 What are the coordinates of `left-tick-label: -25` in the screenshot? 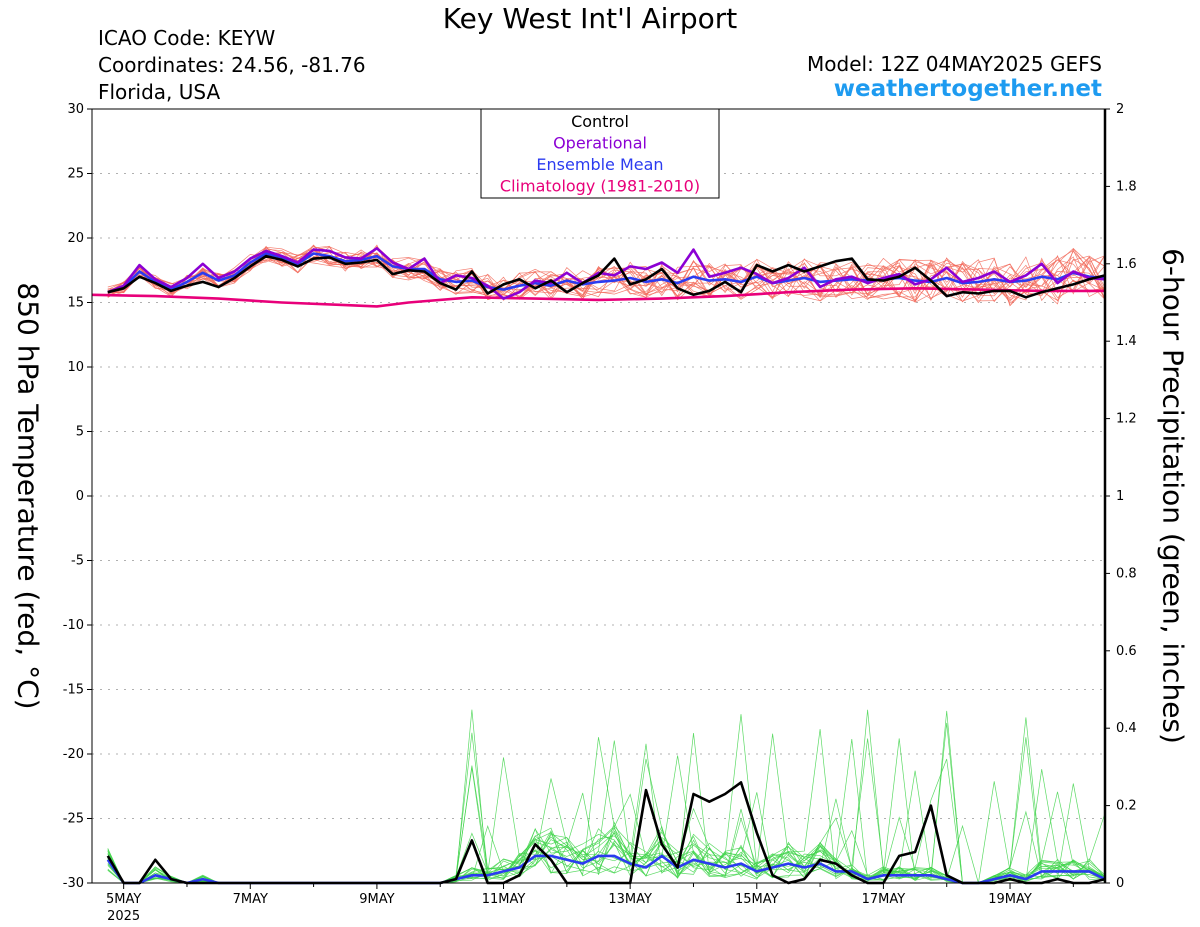 It's located at (73, 819).